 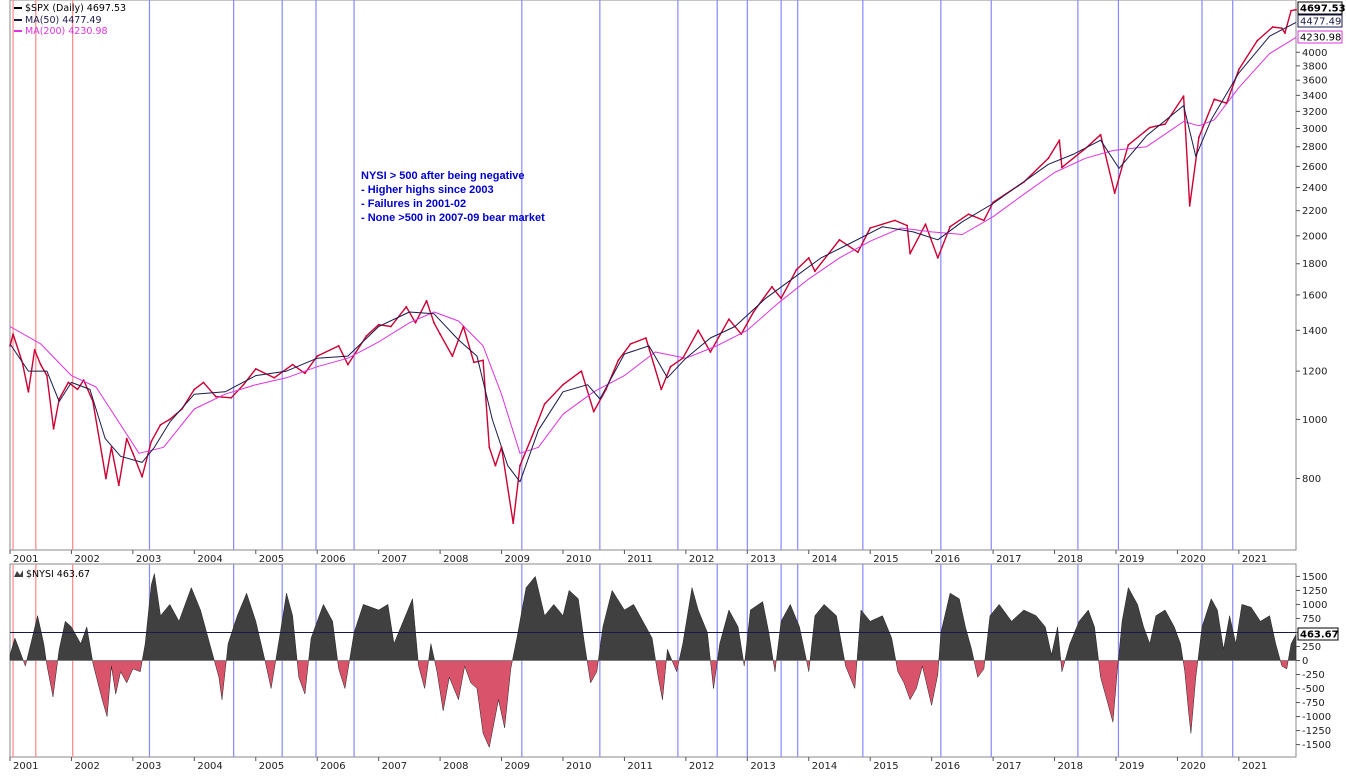 I want to click on upper-x-tick-label: 2020, so click(x=1192, y=559).